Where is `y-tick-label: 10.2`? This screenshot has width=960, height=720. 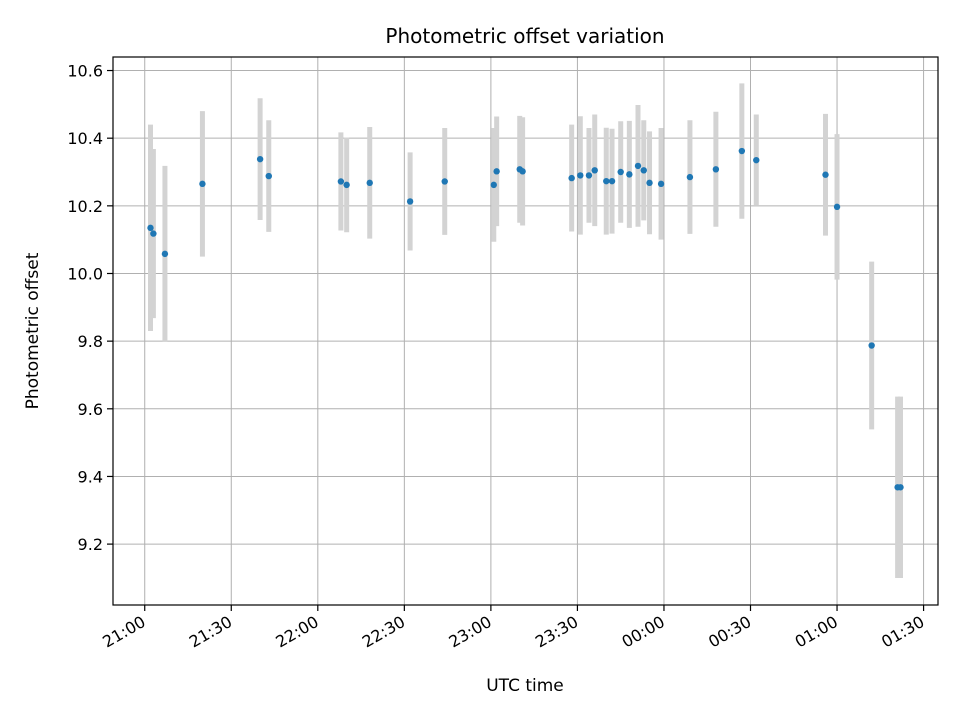
y-tick-label: 10.2 is located at coordinates (85, 206).